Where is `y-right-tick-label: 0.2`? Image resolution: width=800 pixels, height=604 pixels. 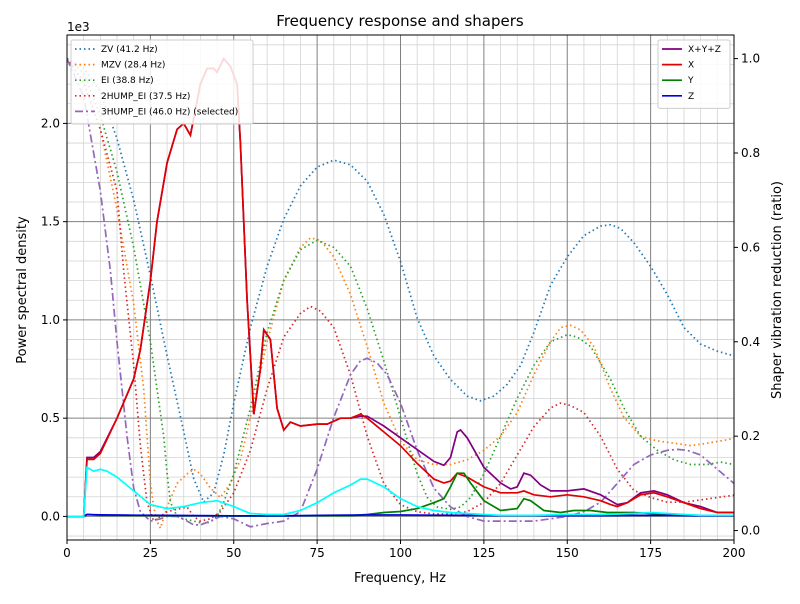 y-right-tick-label: 0.2 is located at coordinates (750, 436).